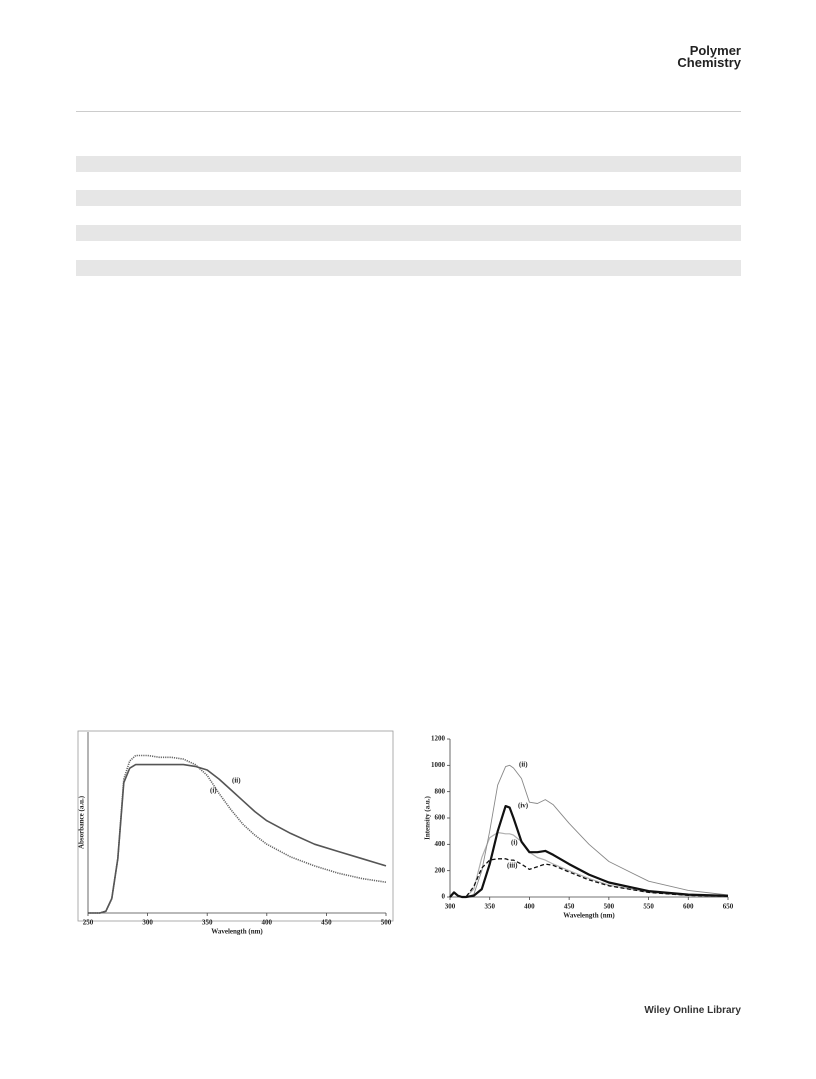 The width and height of the screenshot is (816, 1079). Describe the element at coordinates (523, 806) in the screenshot. I see `series-label: (iv)` at that location.